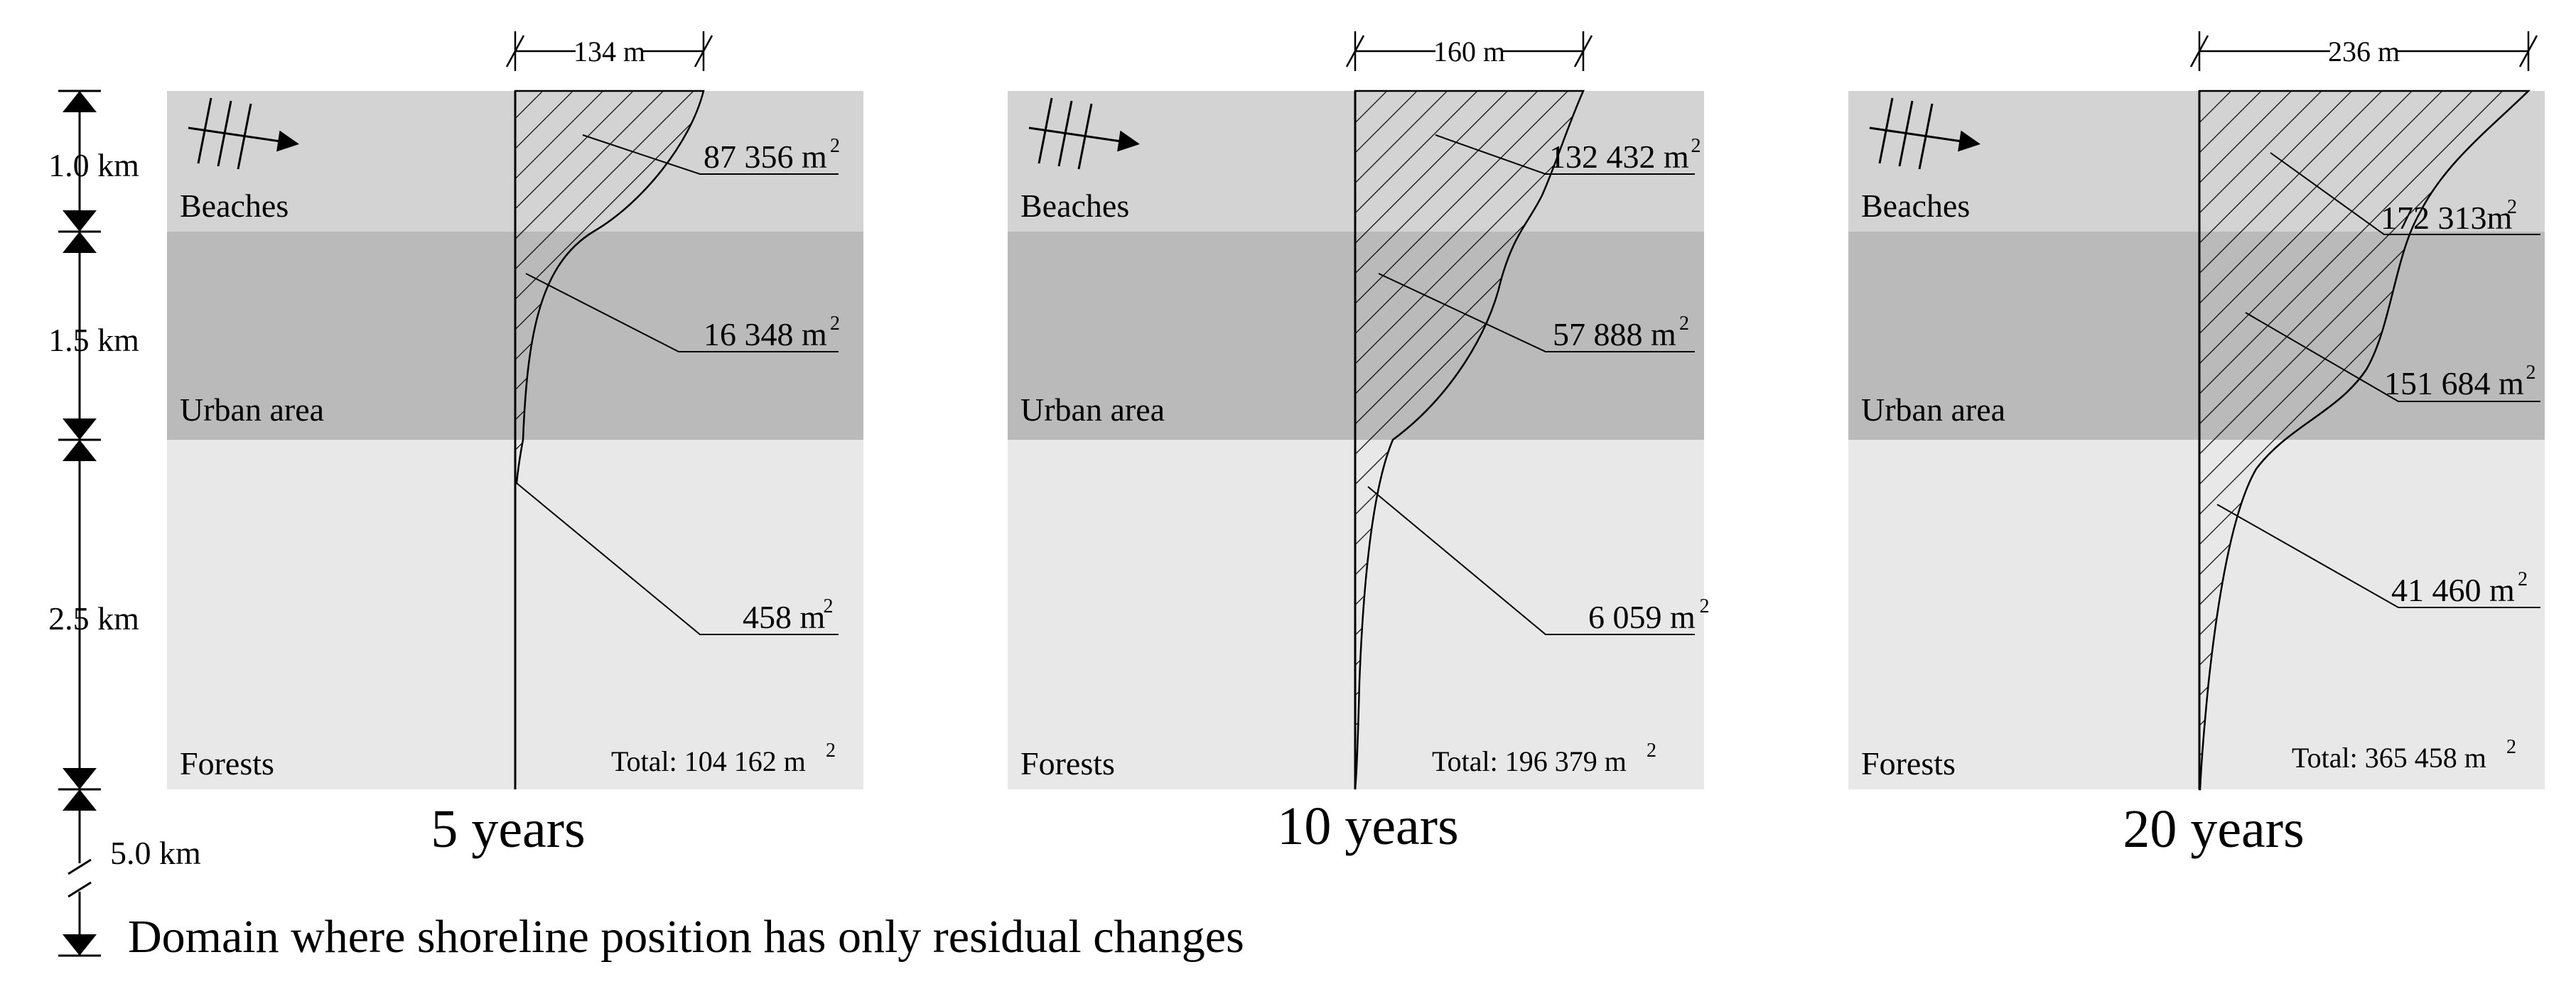 Image resolution: width=2576 pixels, height=989 pixels. What do you see at coordinates (2447, 218) in the screenshot?
I see `area-label: 172 313m` at bounding box center [2447, 218].